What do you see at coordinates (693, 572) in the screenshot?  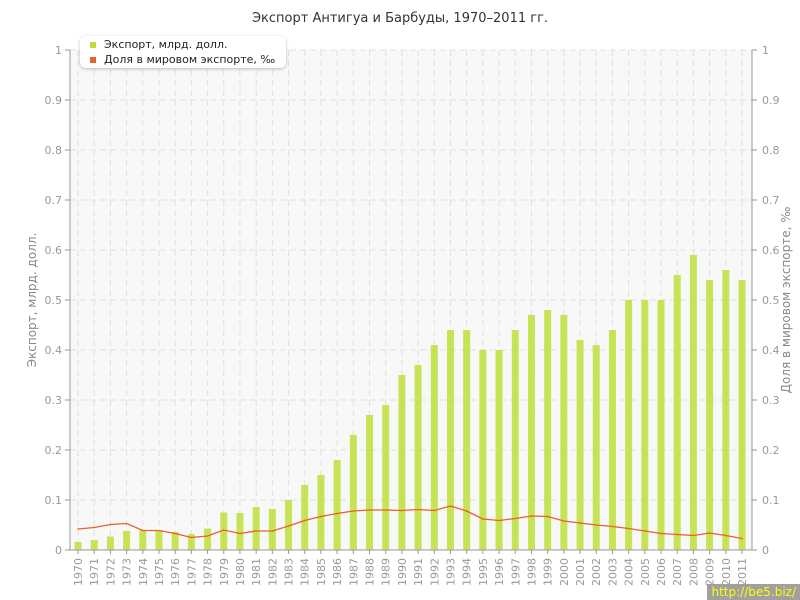 I see `x-tick-label: 2008` at bounding box center [693, 572].